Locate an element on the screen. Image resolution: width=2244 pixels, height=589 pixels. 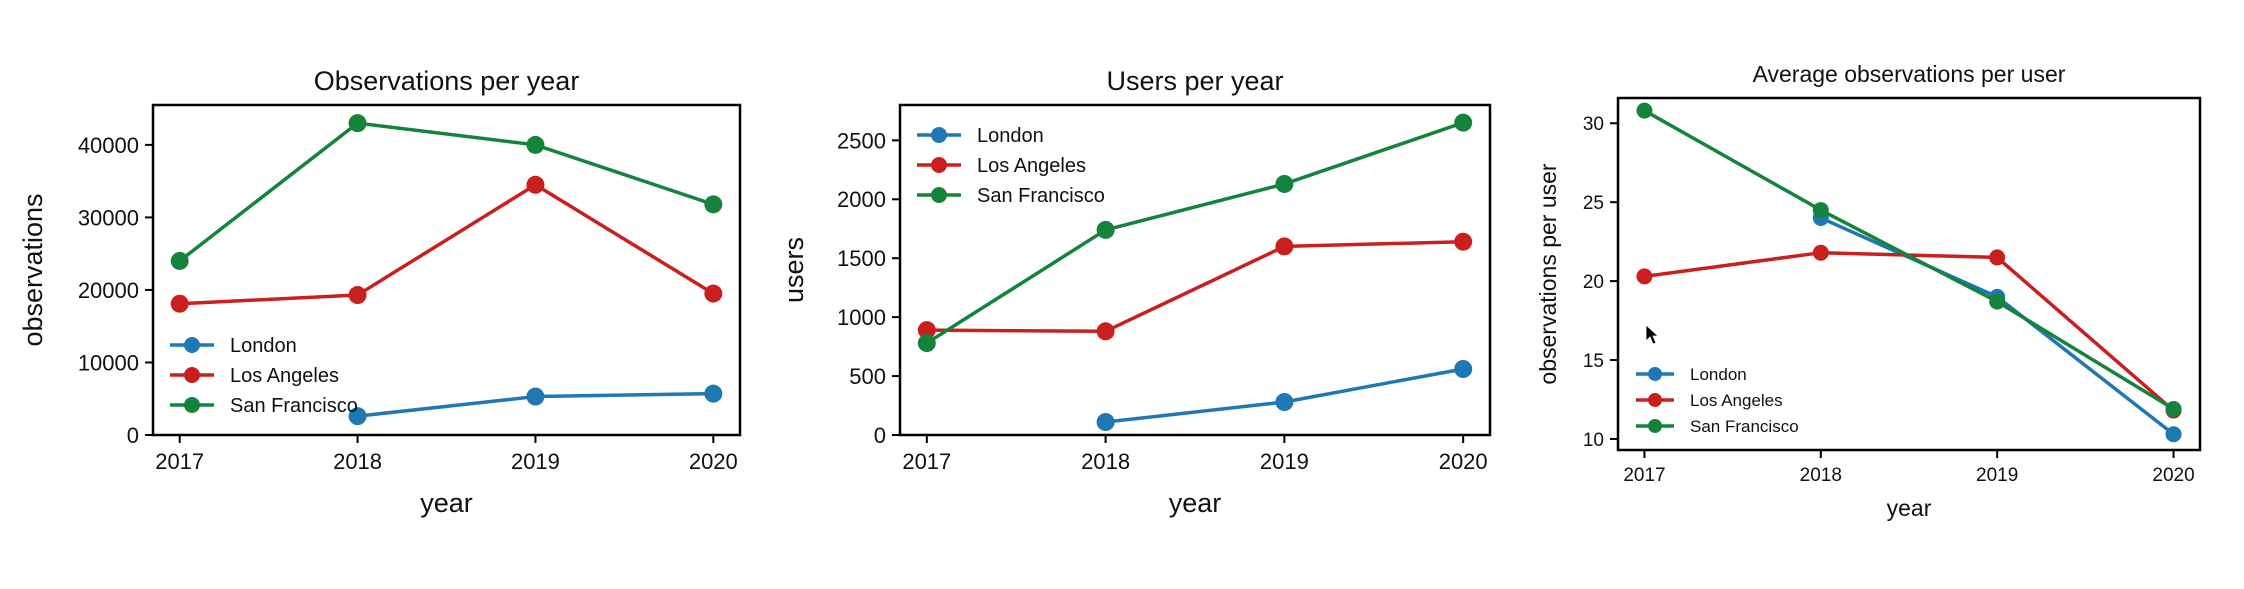
y-axis-label: observations per user is located at coordinates (1548, 274).